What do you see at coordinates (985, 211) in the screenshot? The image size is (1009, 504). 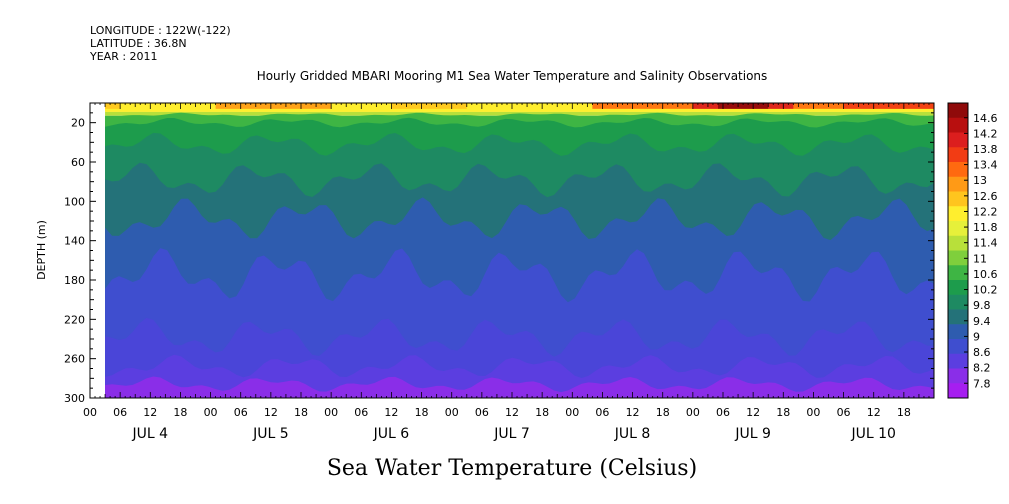 I see `colorbar-label: 12.2` at bounding box center [985, 211].